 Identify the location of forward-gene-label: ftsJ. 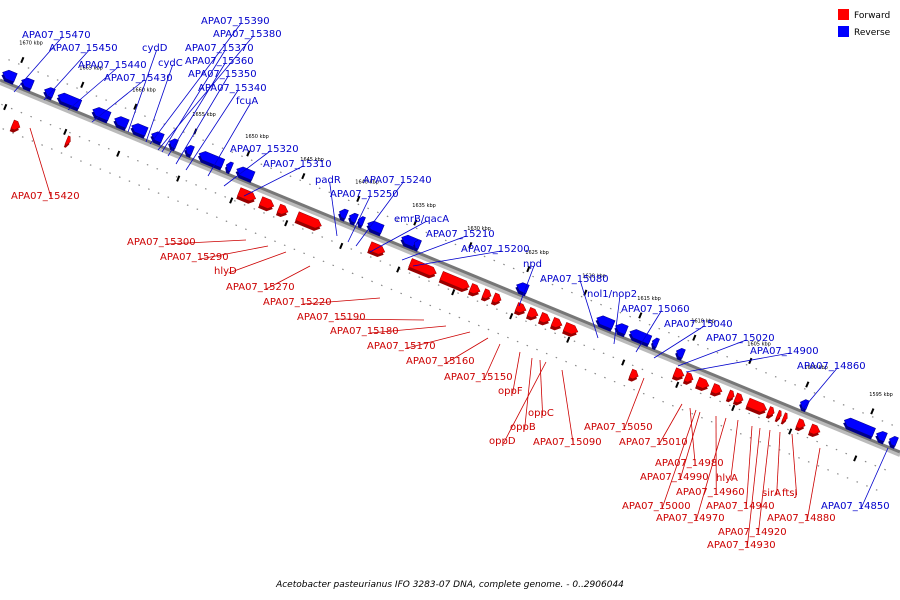
(789, 493).